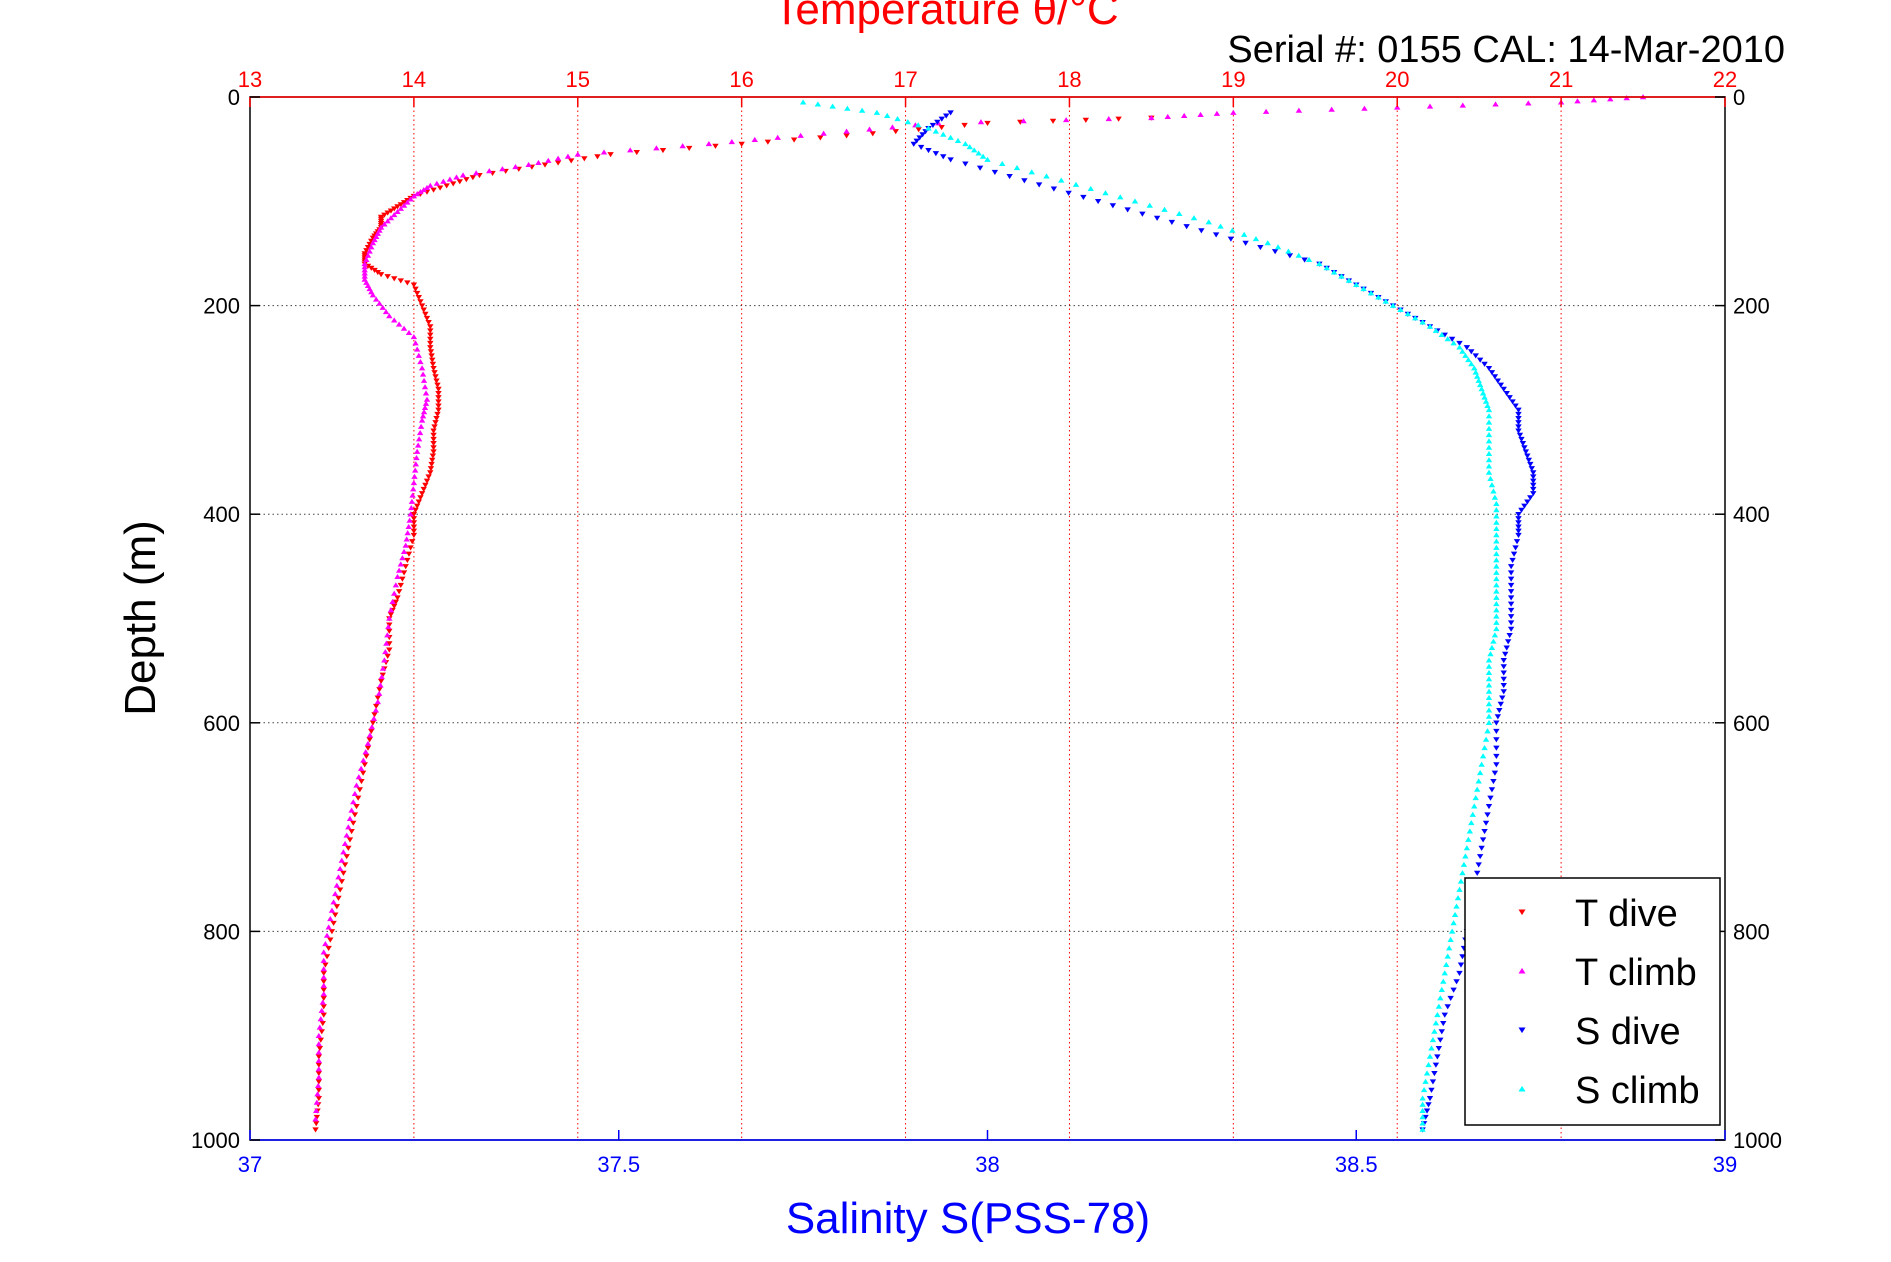 The height and width of the screenshot is (1262, 1891). Describe the element at coordinates (1522, 1088) in the screenshot. I see `legend-marker` at that location.